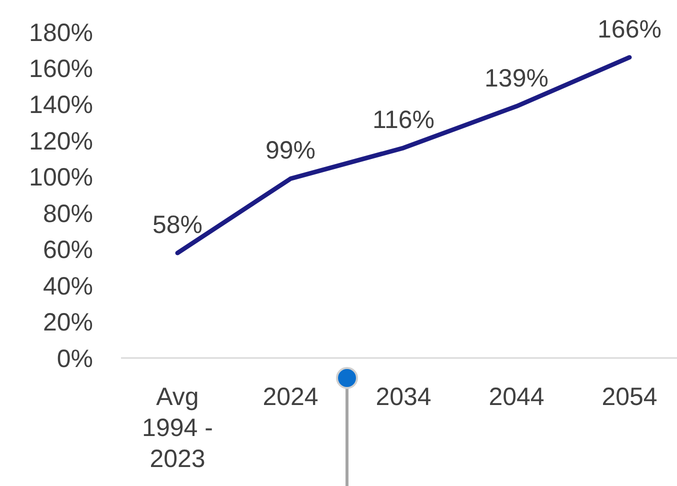 This screenshot has height=486, width=677. What do you see at coordinates (61, 32) in the screenshot?
I see `y-tick-label: 180%` at bounding box center [61, 32].